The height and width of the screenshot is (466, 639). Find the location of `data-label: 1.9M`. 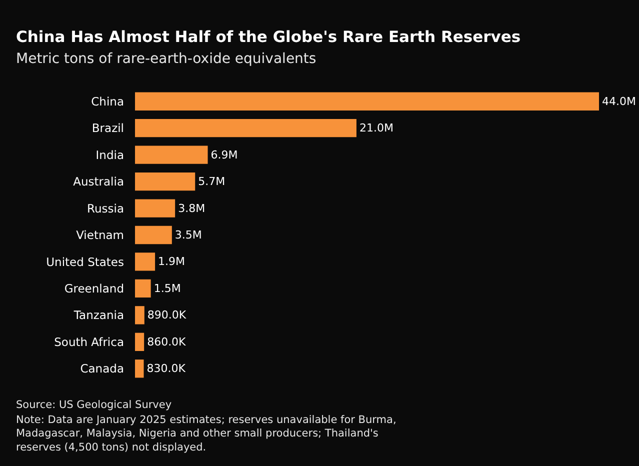

data-label: 1.9M is located at coordinates (172, 261).